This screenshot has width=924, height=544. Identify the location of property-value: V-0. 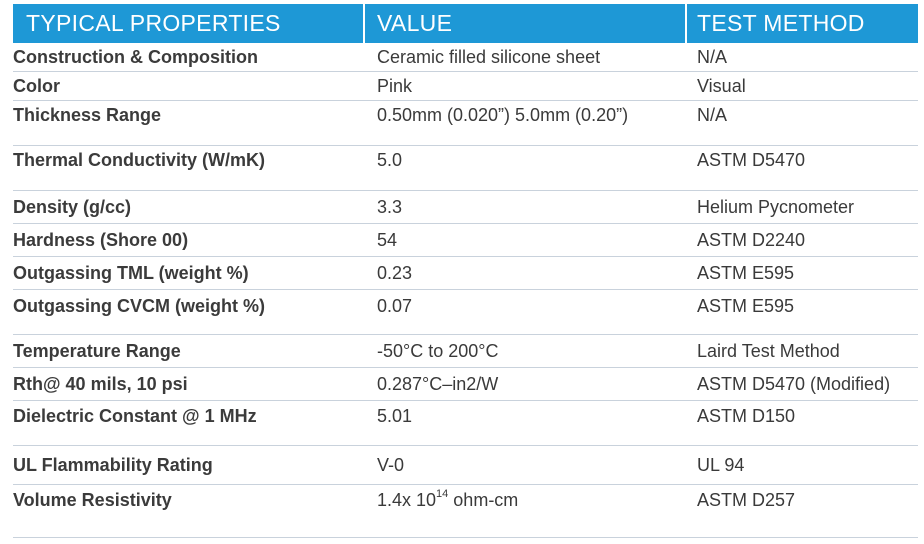
(391, 465).